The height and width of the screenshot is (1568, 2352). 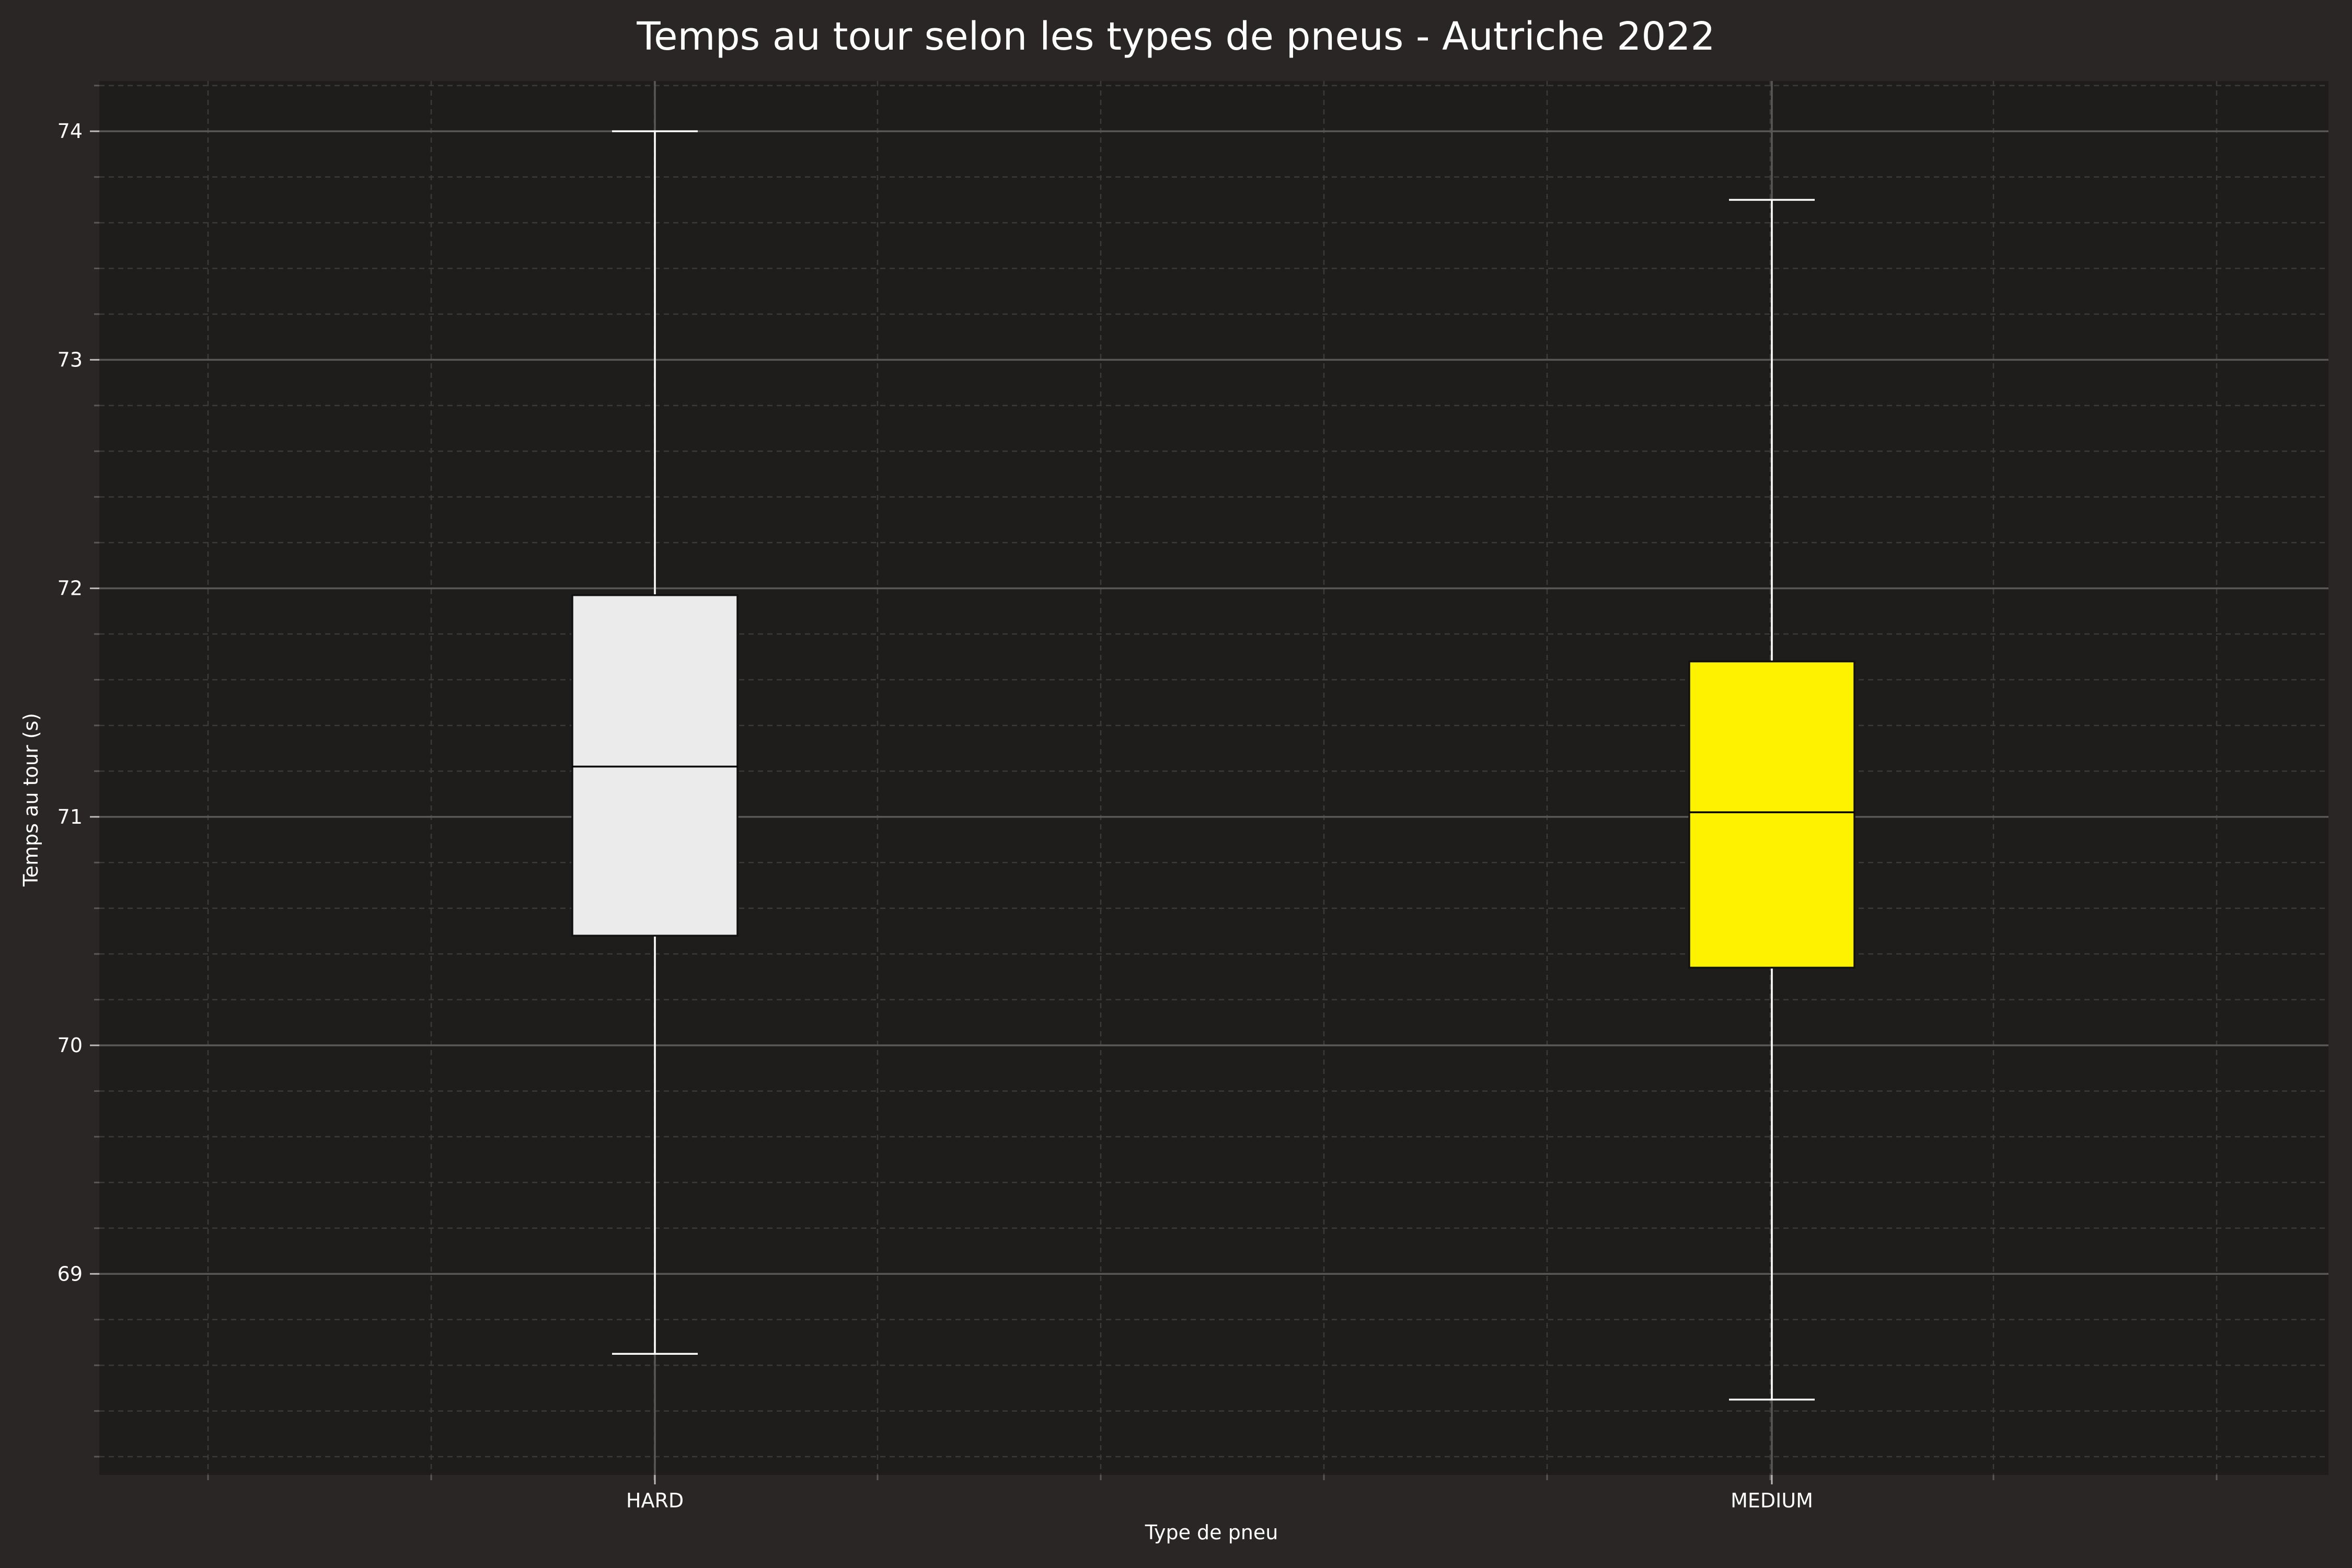 I want to click on x-tick-label: HARD, so click(x=655, y=1500).